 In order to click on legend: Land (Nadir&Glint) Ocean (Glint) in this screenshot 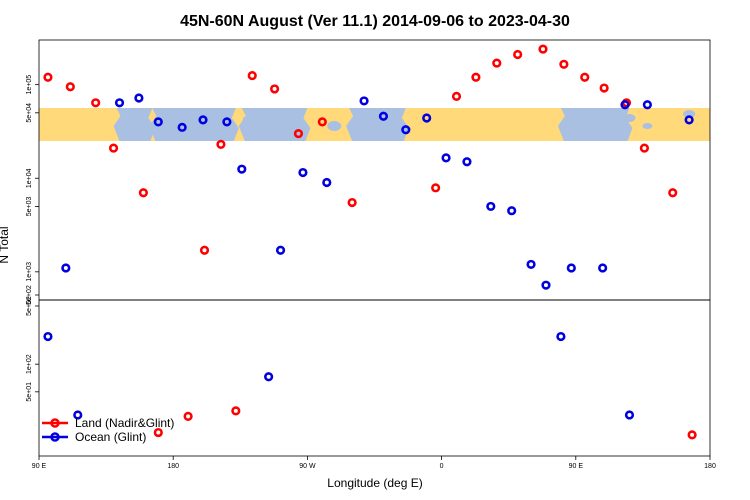, I will do `click(108, 430)`.